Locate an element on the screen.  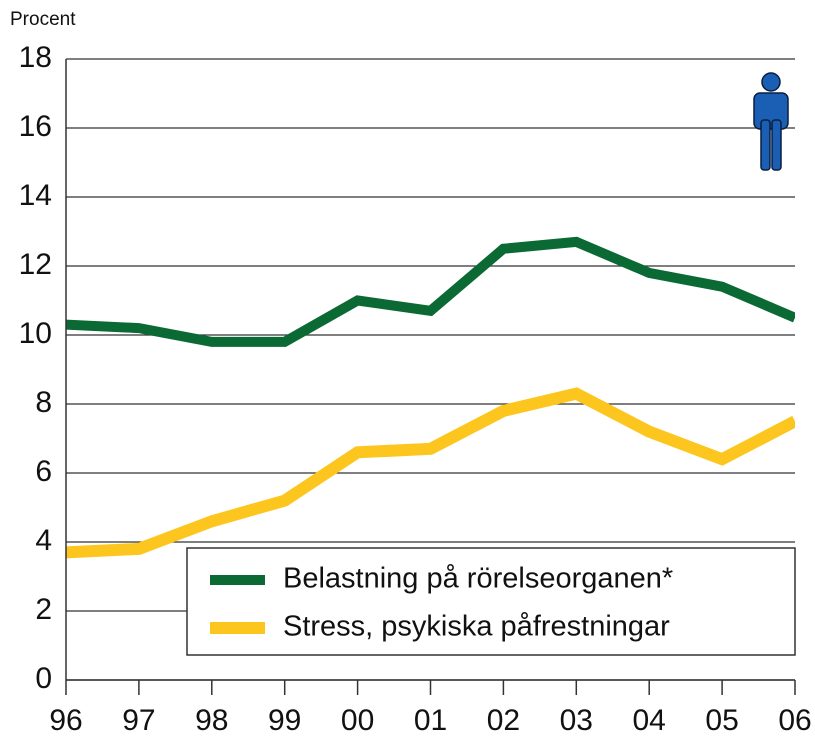
x-tick-label: 99 is located at coordinates (284, 720).